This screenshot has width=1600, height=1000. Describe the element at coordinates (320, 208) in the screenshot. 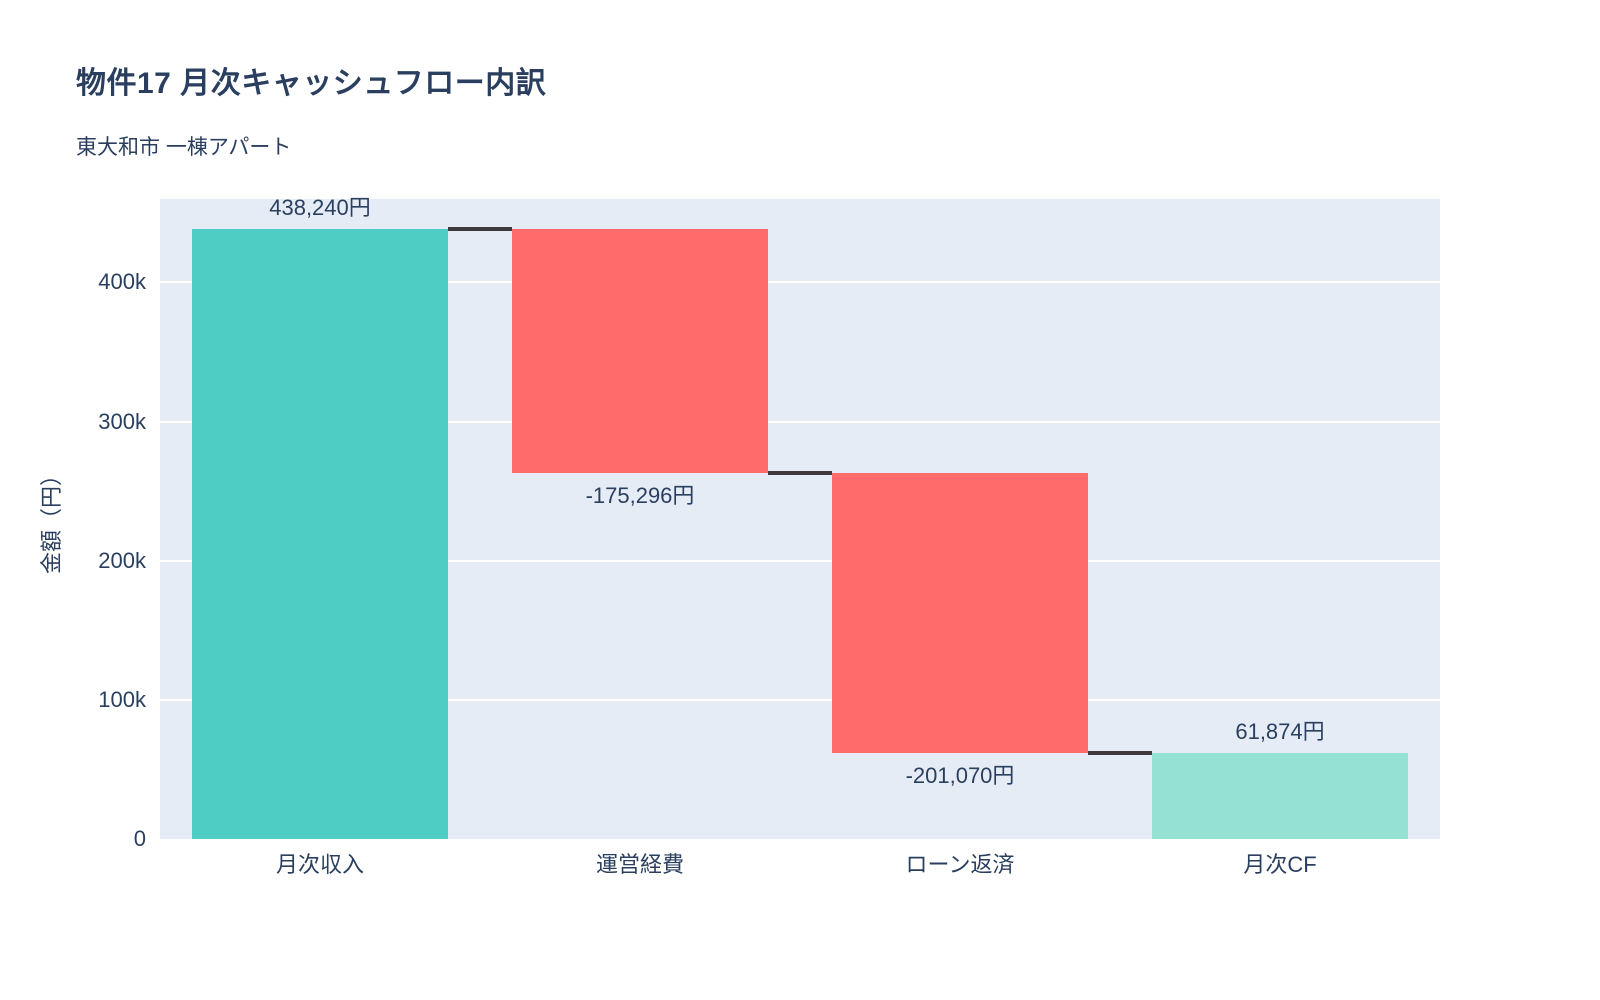

I see `bar-value-label: 438,240円` at that location.